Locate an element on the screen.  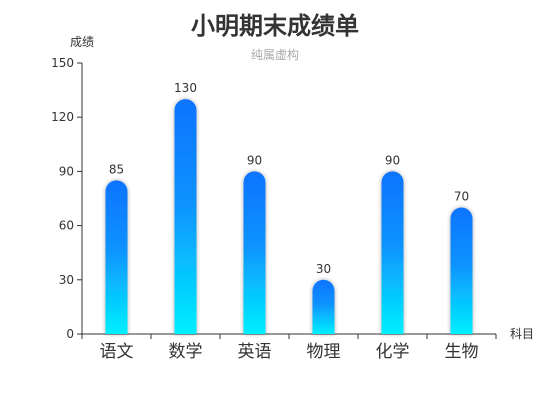
x-tick-label: 物理 is located at coordinates (324, 352).